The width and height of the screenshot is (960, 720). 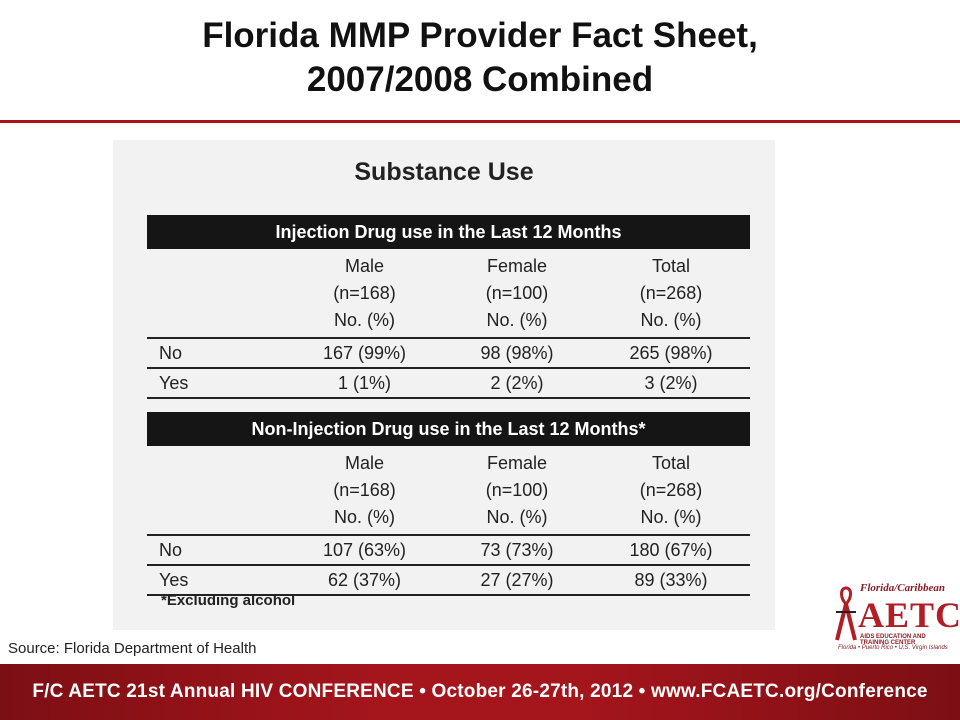 I want to click on table-cell: 107 (63%), so click(x=364, y=550).